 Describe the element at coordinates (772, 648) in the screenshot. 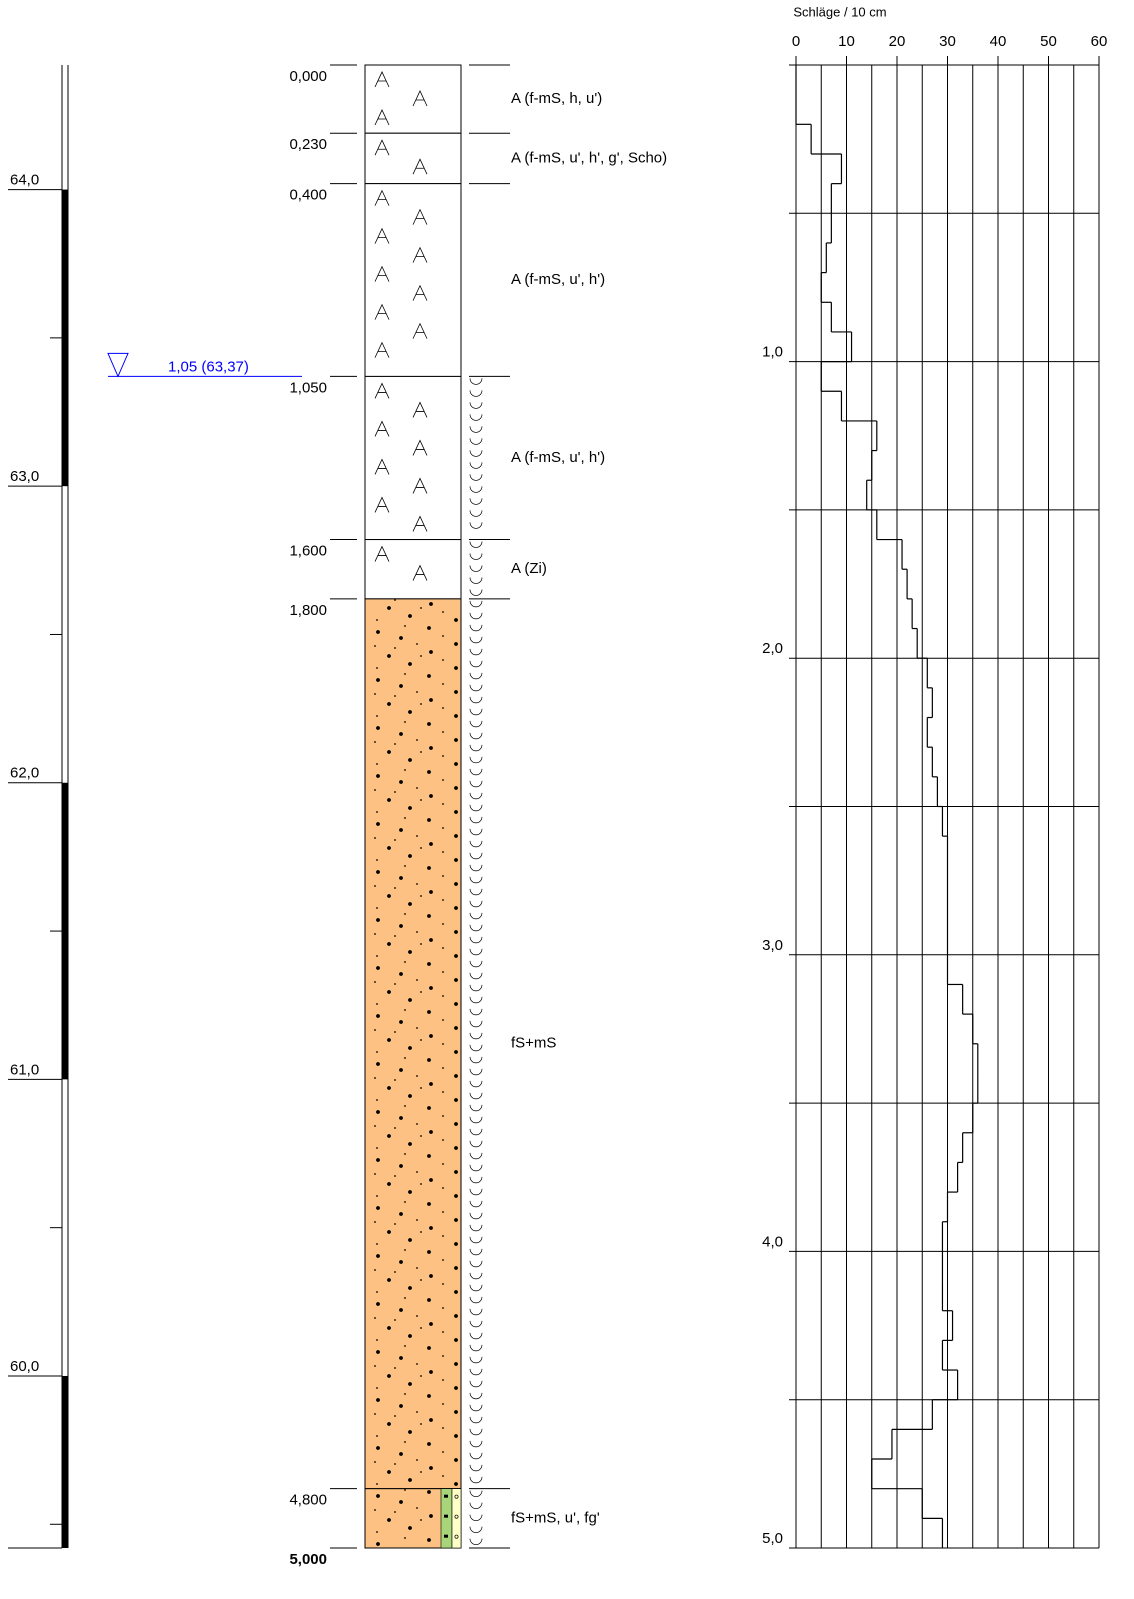

I see `y-tick-label: 2,0` at that location.